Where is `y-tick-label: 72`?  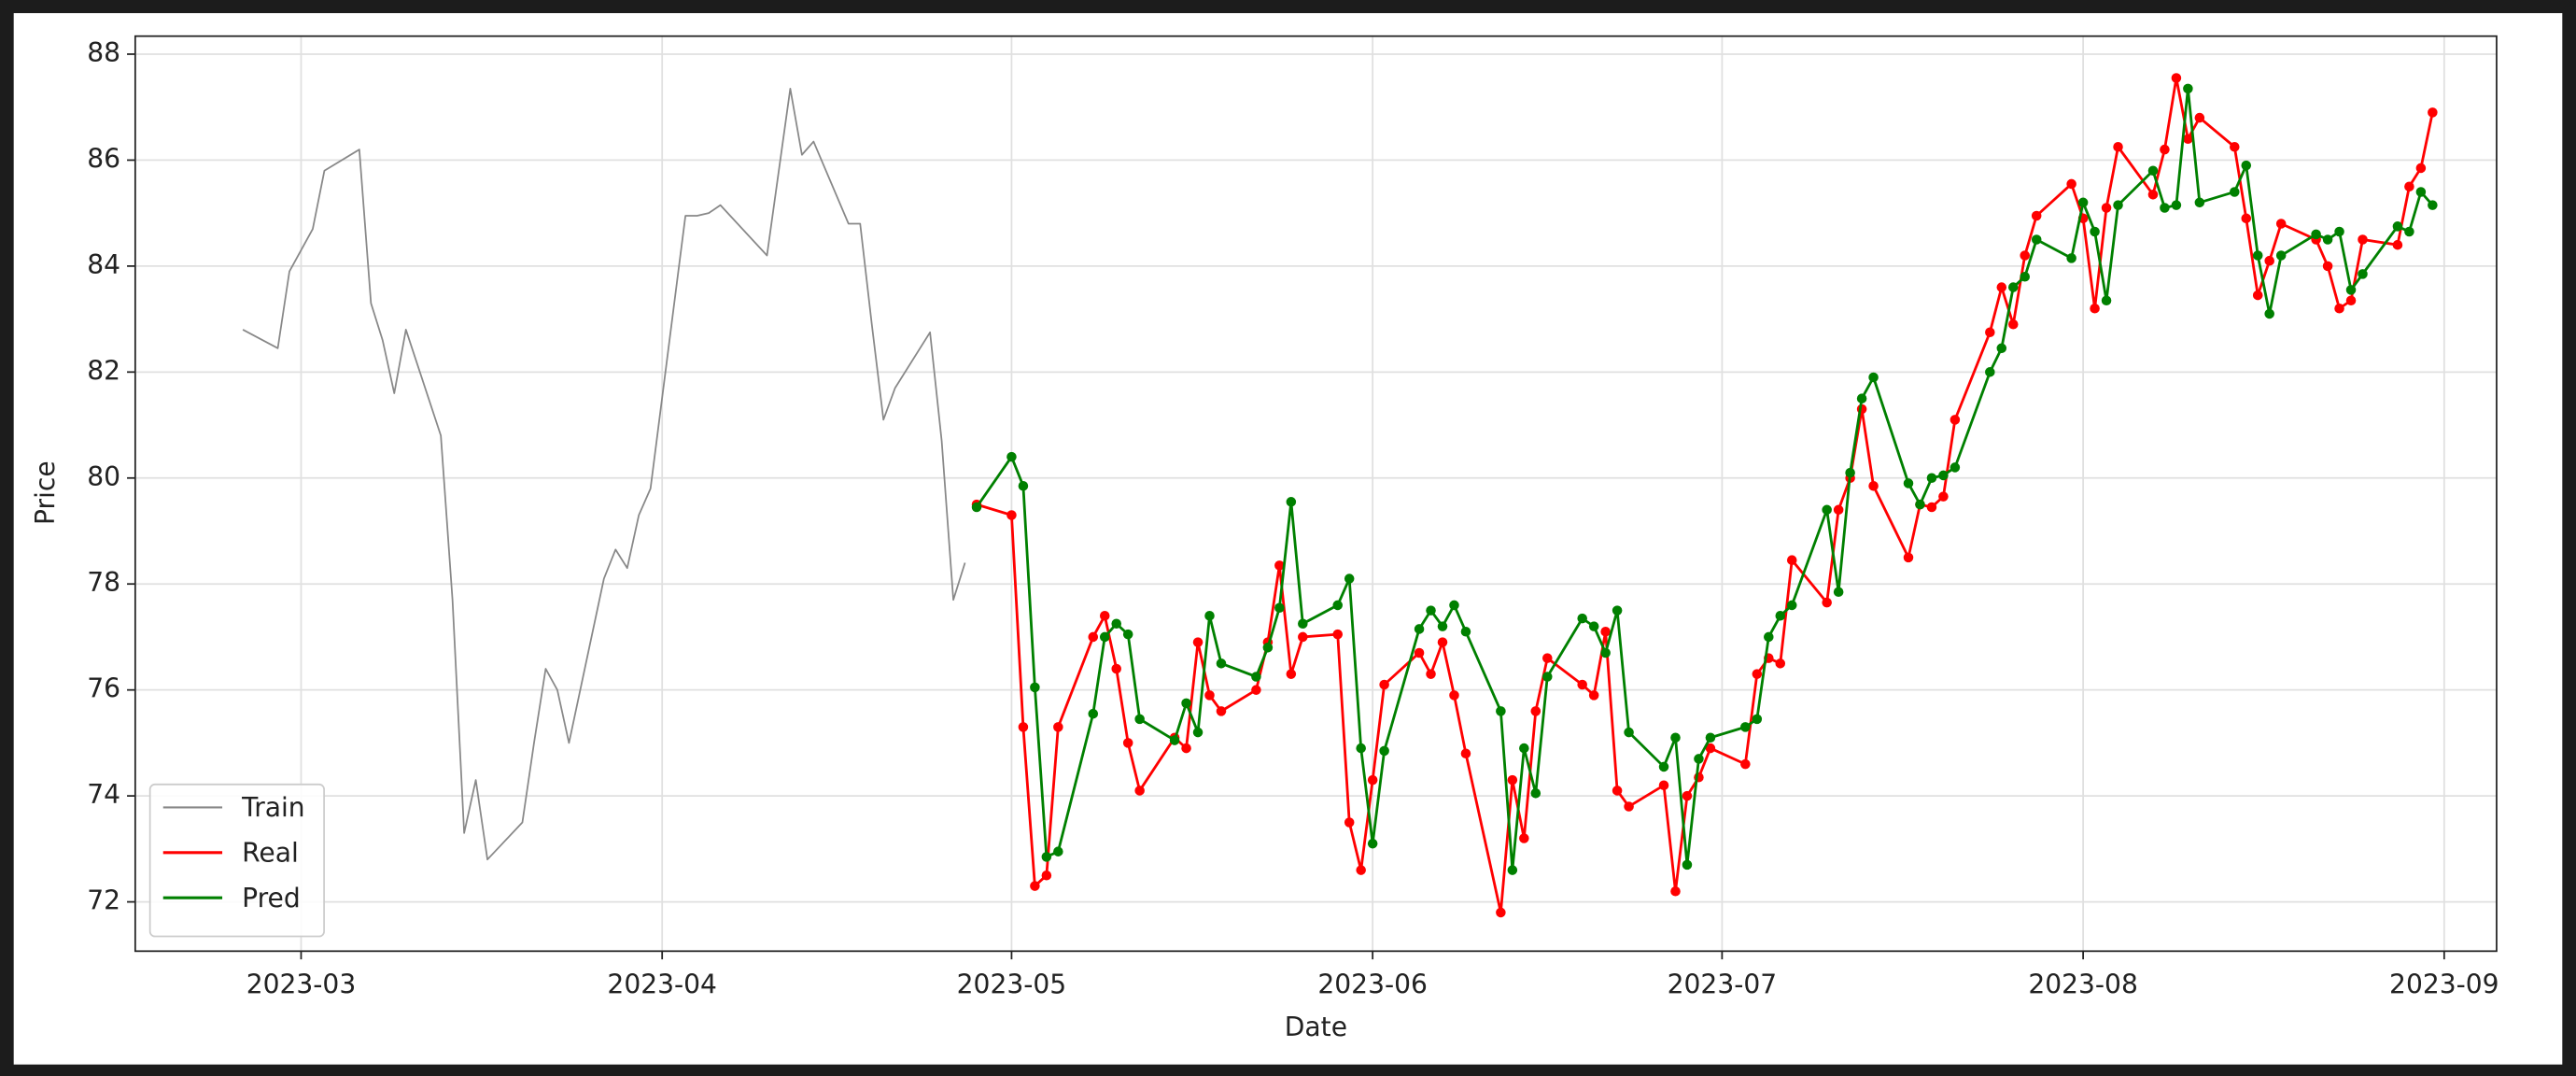 y-tick-label: 72 is located at coordinates (104, 900).